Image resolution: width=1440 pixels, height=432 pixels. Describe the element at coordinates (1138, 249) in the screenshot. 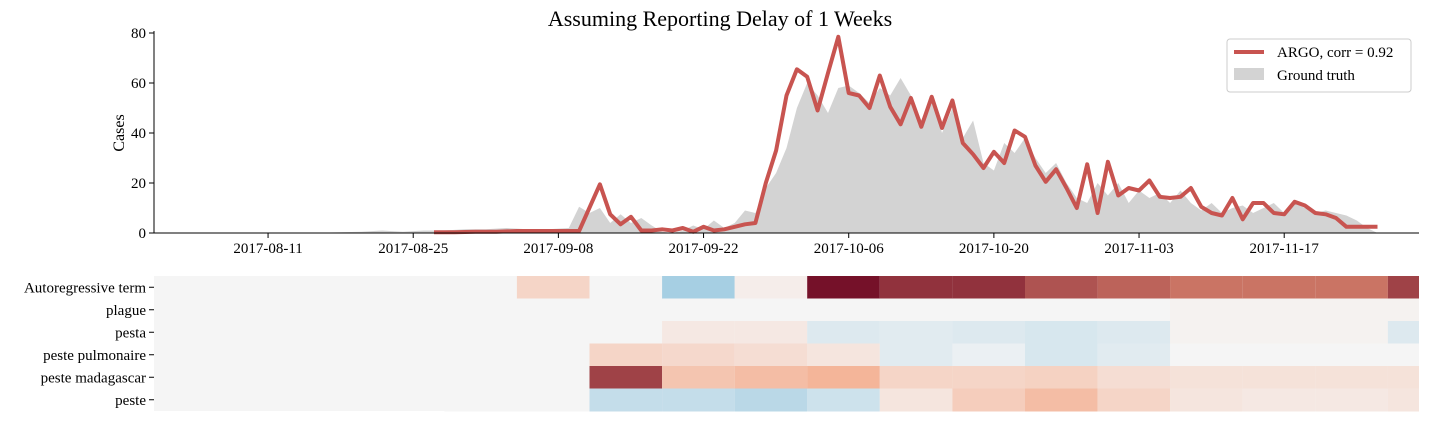

I see `x-tick-label: 2017-11-03` at that location.